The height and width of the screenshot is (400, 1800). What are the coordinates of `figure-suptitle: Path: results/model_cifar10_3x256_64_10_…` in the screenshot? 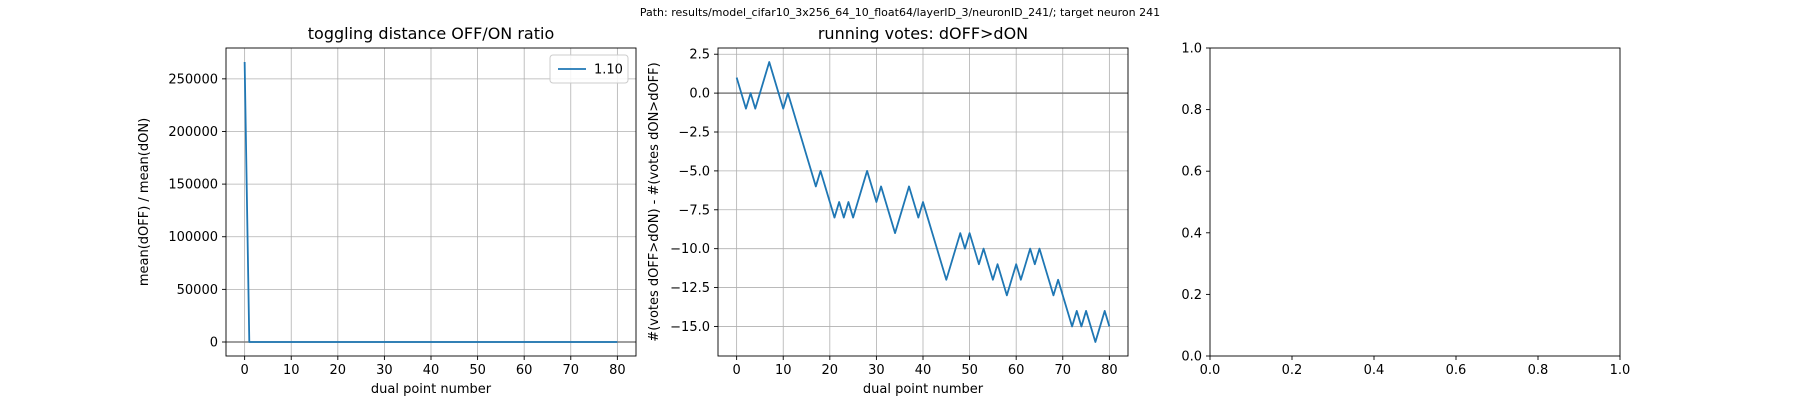 It's located at (900, 12).